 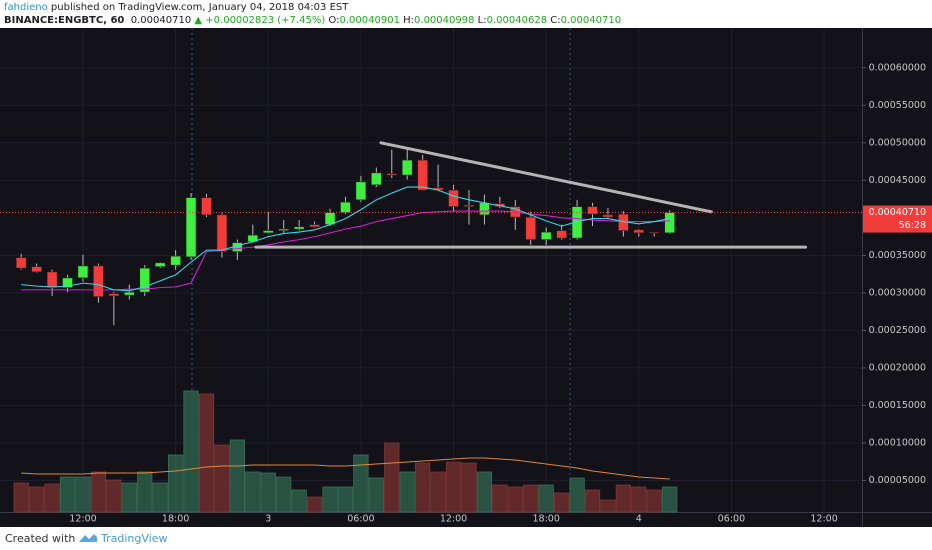 What do you see at coordinates (268, 519) in the screenshot?
I see `x-tick-label: 3` at bounding box center [268, 519].